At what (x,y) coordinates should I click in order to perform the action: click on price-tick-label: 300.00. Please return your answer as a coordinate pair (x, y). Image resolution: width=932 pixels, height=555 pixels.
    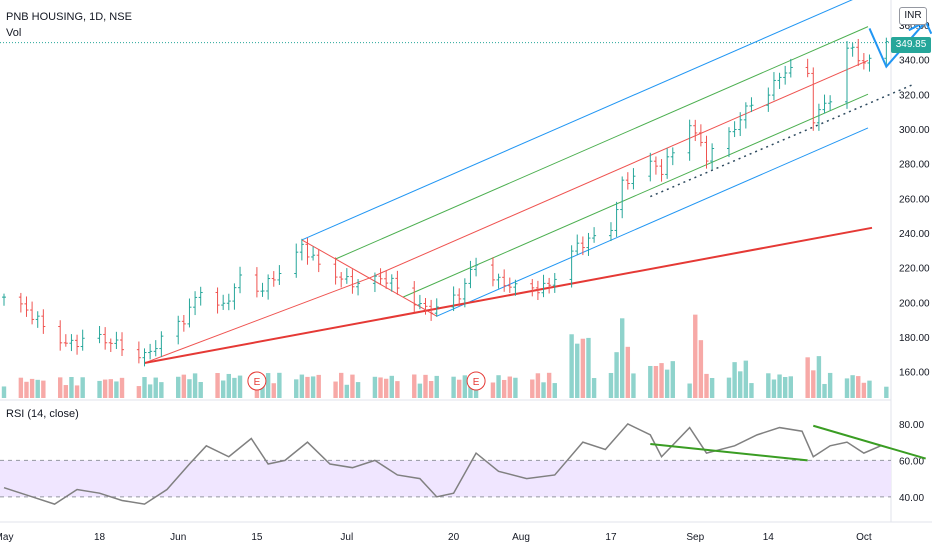
    Looking at the image, I should click on (914, 130).